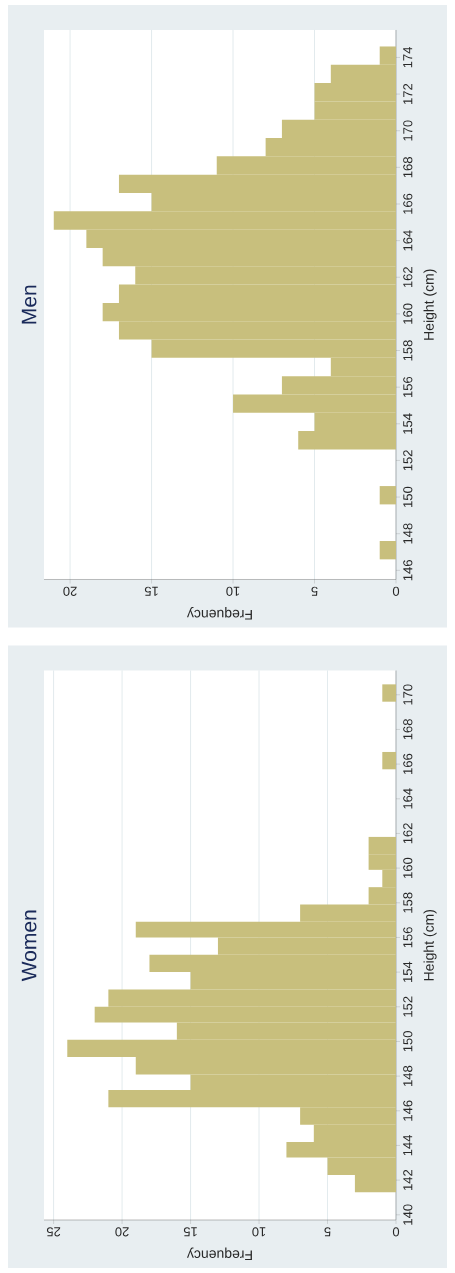 The height and width of the screenshot is (1273, 455). I want to click on y-tick-label: 140, so click(408, 1214).